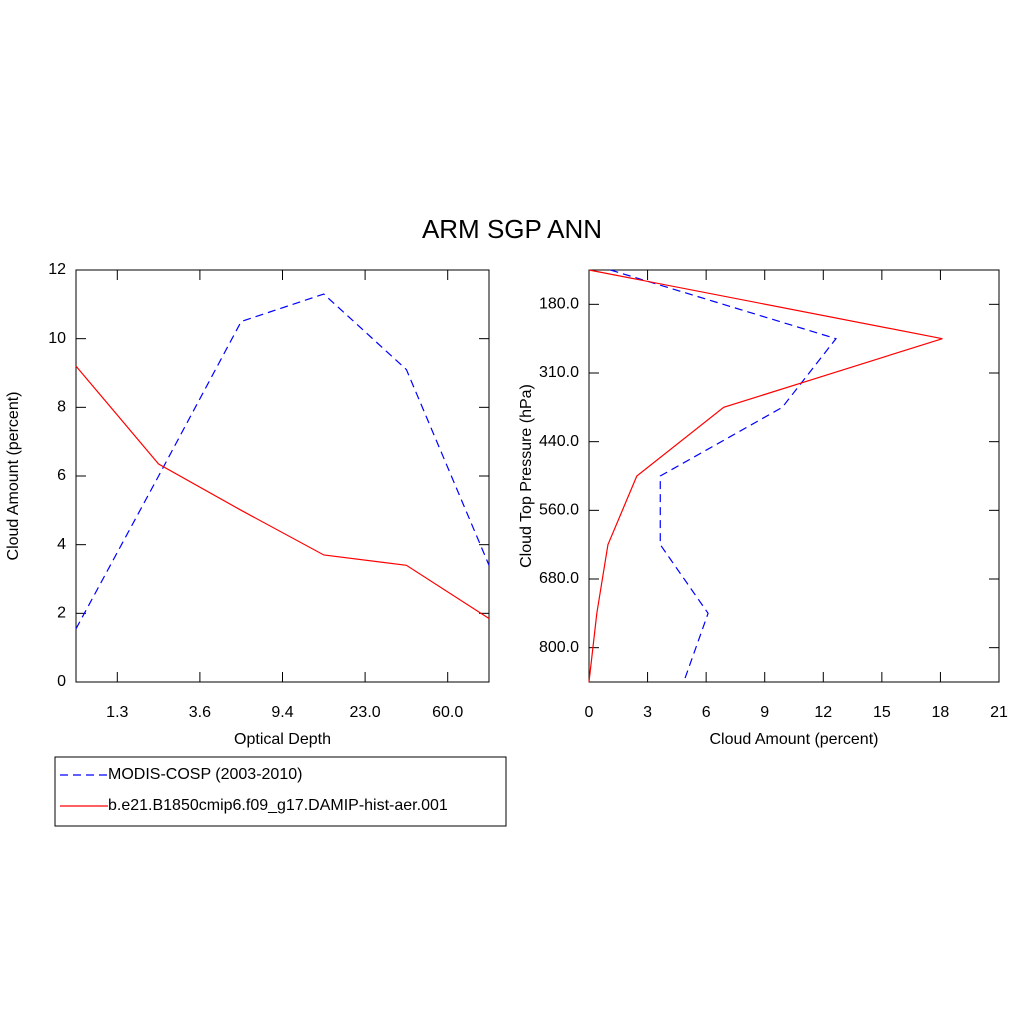  I want to click on y-axis-label: Cloud Top Pressure (hPa), so click(526, 476).